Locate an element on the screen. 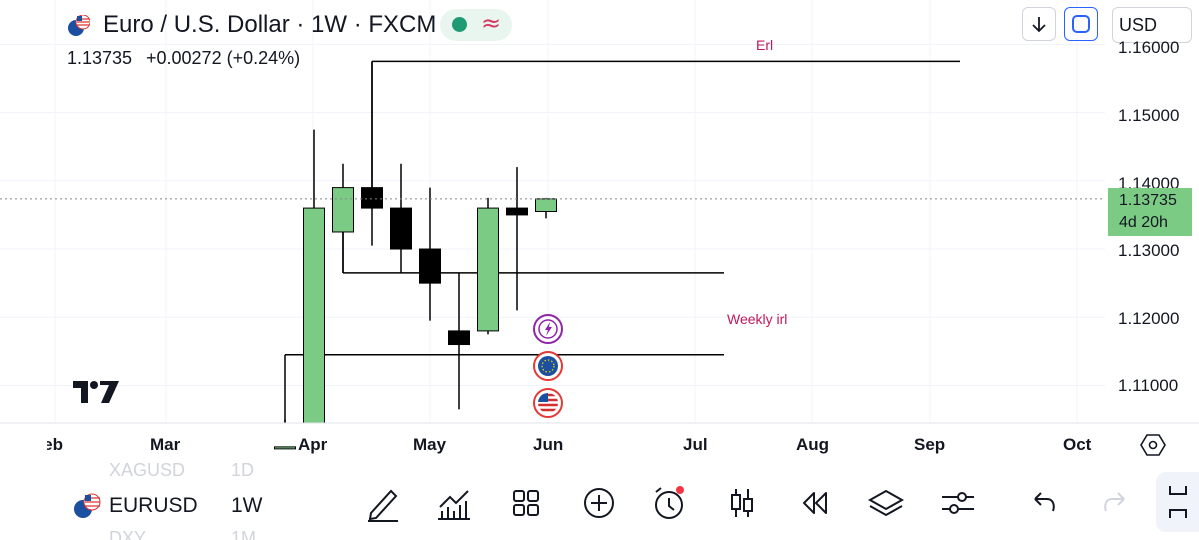  alarm-icon is located at coordinates (670, 503).